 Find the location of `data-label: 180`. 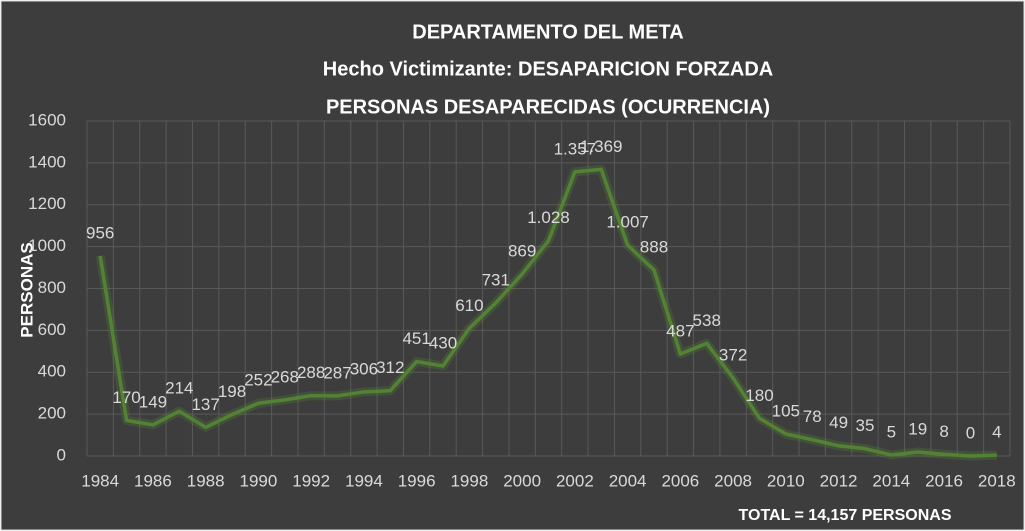

data-label: 180 is located at coordinates (759, 395).